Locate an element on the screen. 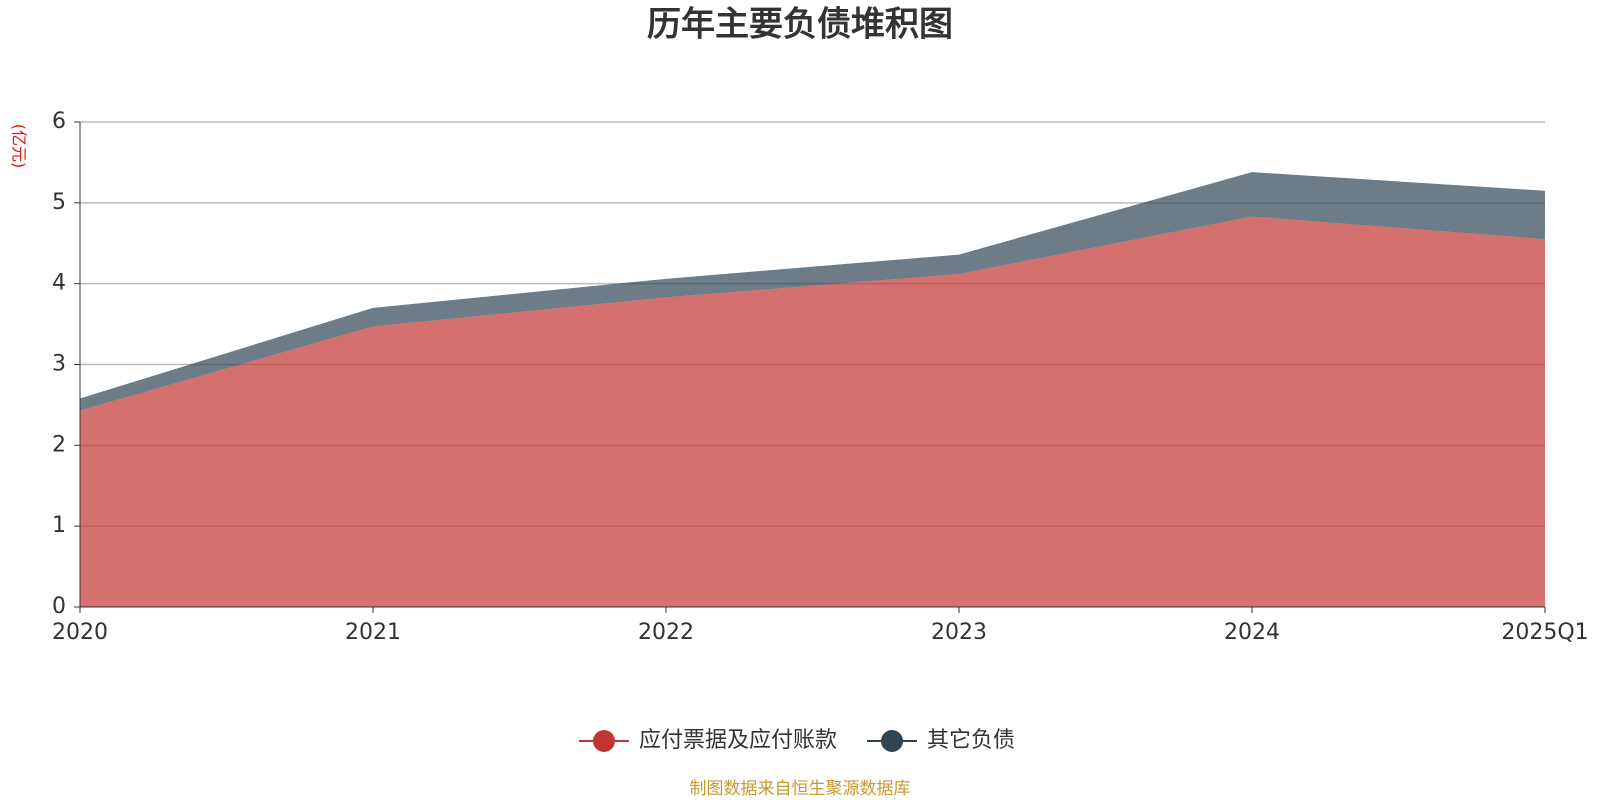 This screenshot has width=1600, height=800. y-tick-label: 2 is located at coordinates (59, 444).